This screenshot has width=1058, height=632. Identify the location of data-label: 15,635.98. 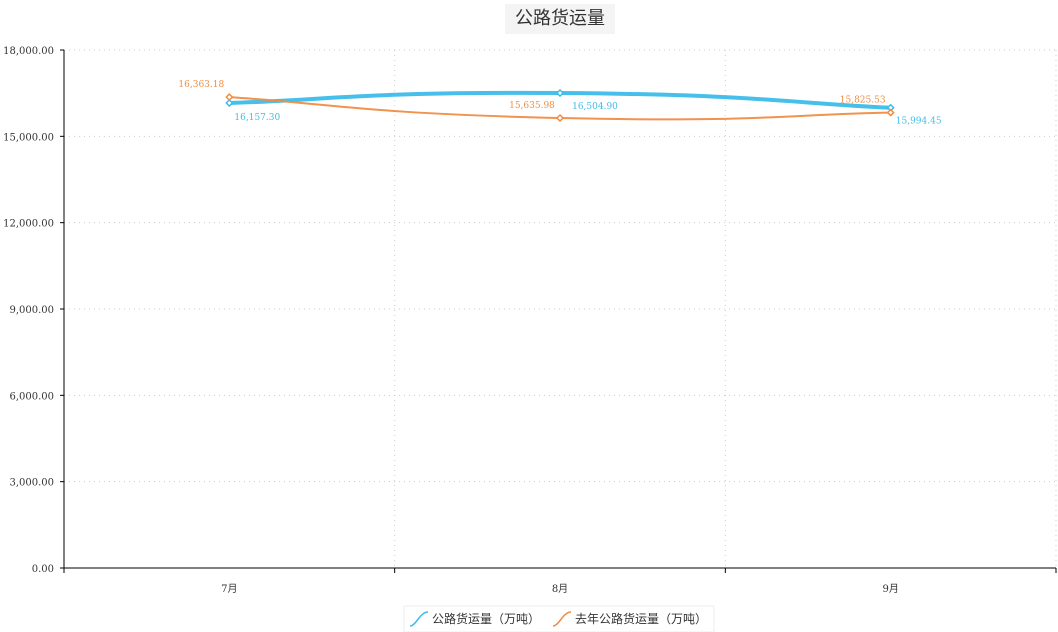
(532, 106).